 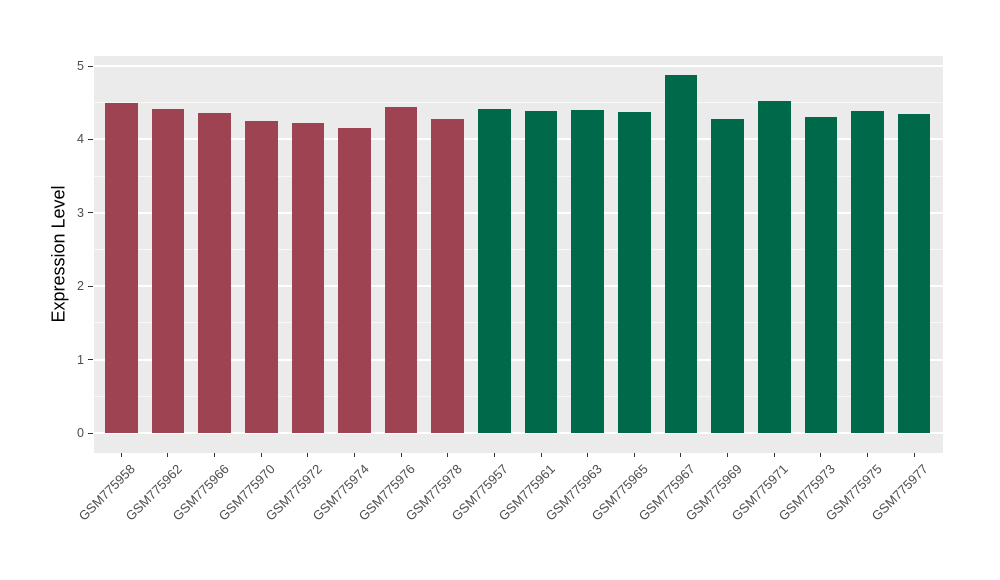 I want to click on bar-GSM775962, so click(x=168, y=270).